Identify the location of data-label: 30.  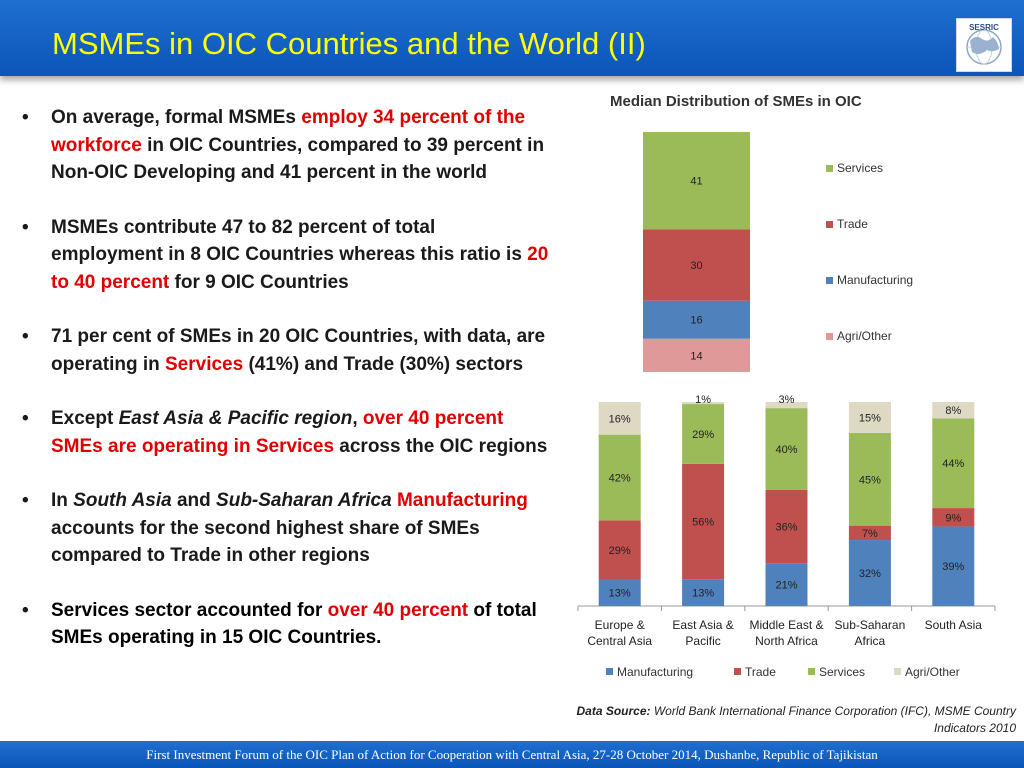
(696, 266).